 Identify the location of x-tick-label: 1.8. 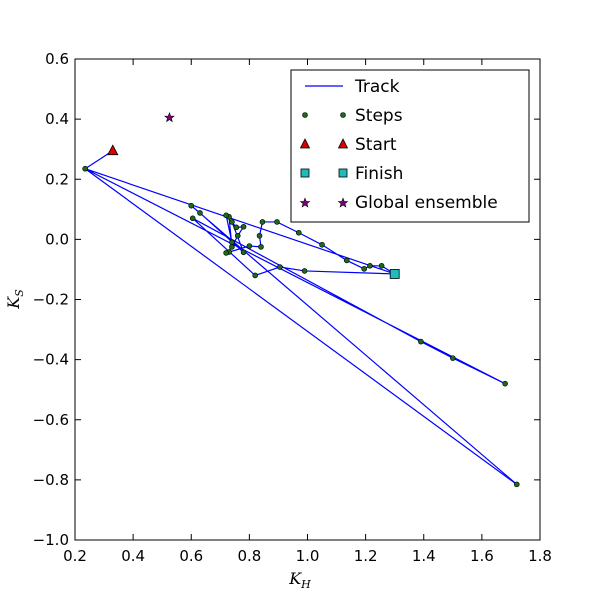
(540, 556).